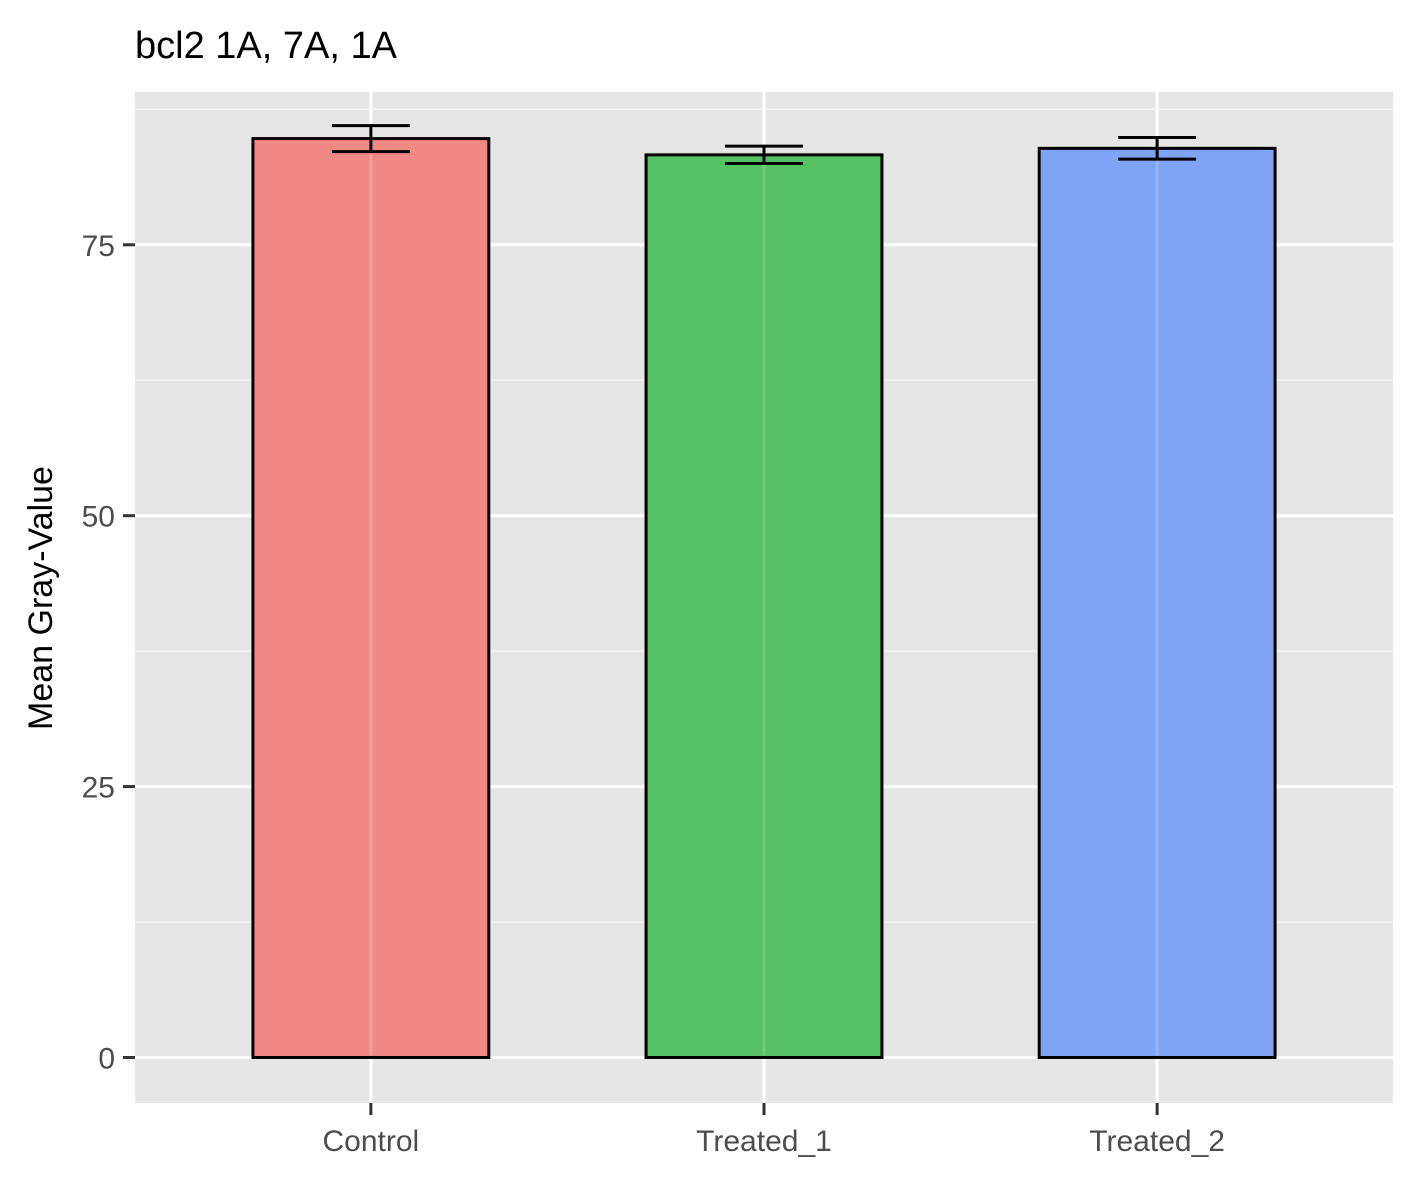 This screenshot has width=1417, height=1181. Describe the element at coordinates (41, 598) in the screenshot. I see `y-axis-title: Mean Gray-Value` at that location.